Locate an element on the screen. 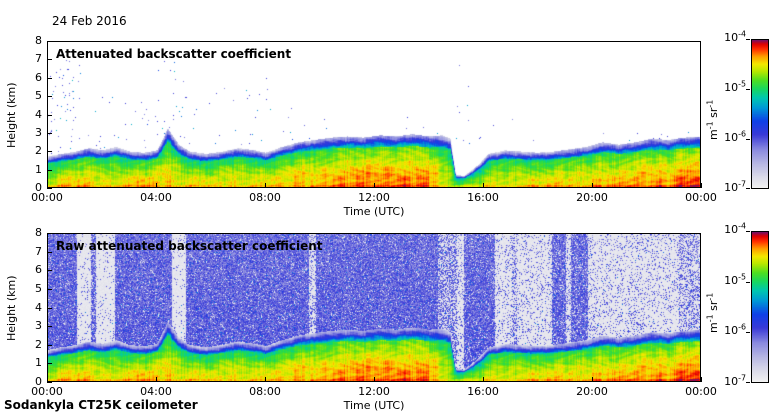 Image resolution: width=780 pixels, height=420 pixels. x-axis-title-0: Time (UTC) is located at coordinates (374, 211).